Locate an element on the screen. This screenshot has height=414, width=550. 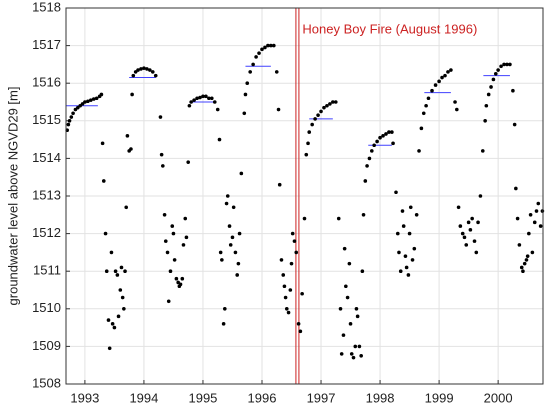
x-tick-label: 2000 is located at coordinates (498, 397).